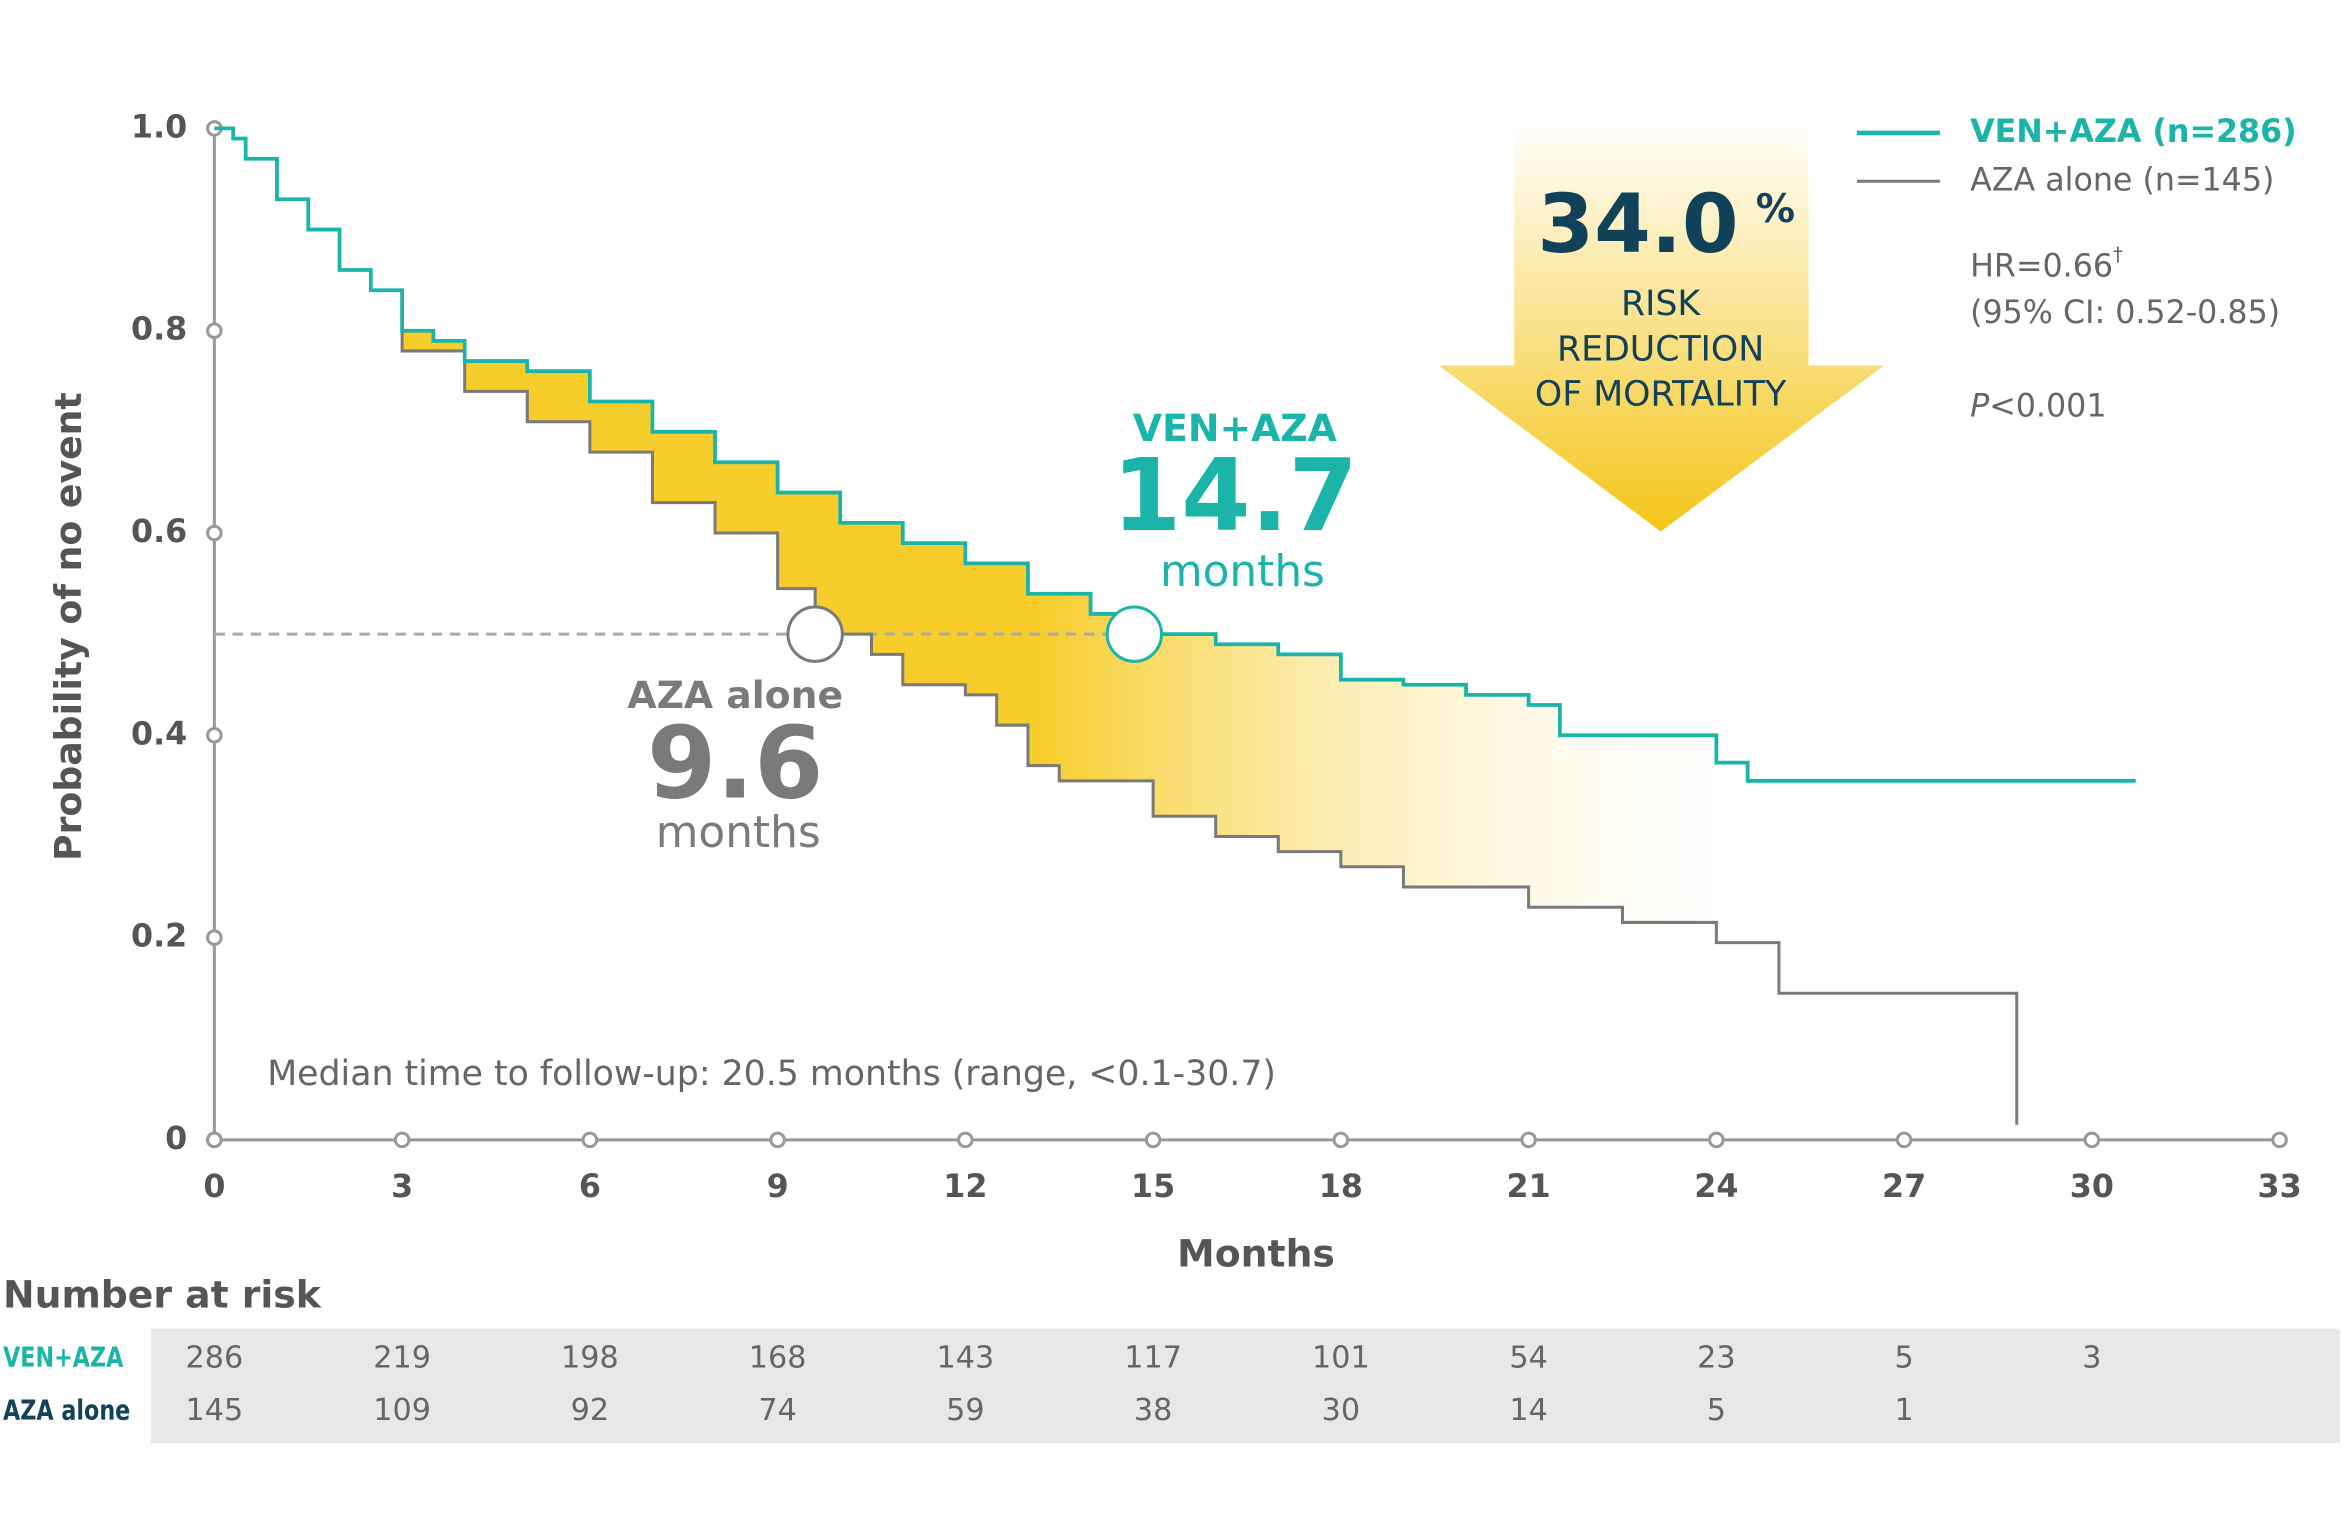  Describe the element at coordinates (590, 1187) in the screenshot. I see `x-tick-label: 6` at that location.